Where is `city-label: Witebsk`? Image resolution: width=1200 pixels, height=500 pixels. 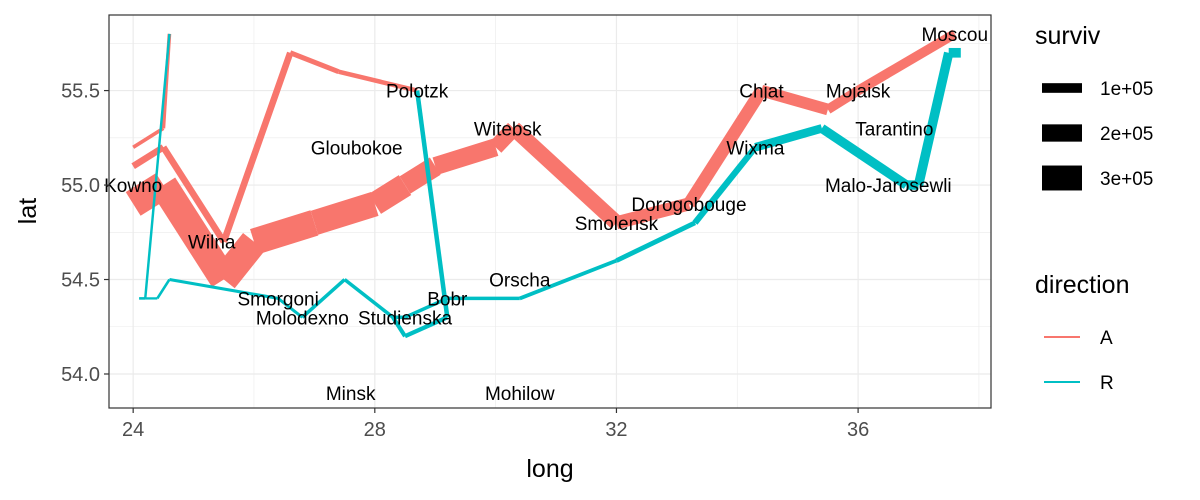 city-label: Witebsk is located at coordinates (508, 129).